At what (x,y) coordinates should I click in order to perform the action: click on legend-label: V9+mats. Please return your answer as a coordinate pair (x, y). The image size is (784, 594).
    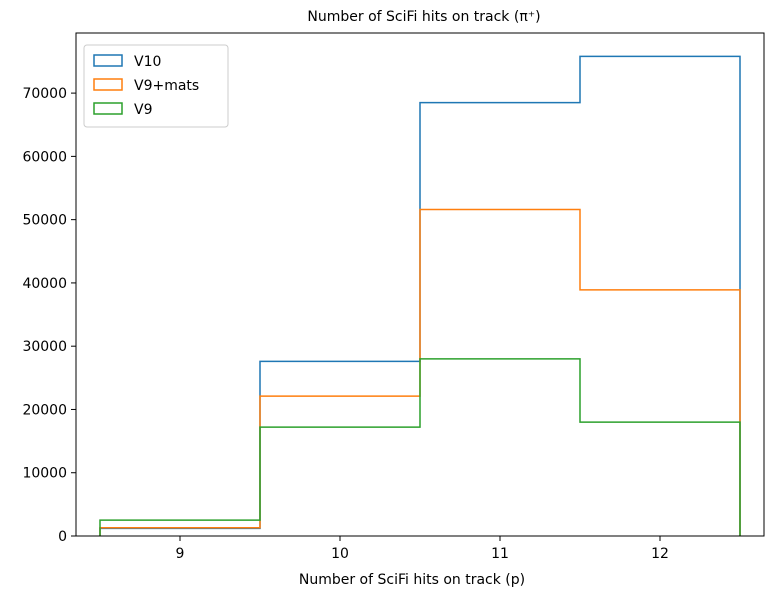
    Looking at the image, I should click on (166, 86).